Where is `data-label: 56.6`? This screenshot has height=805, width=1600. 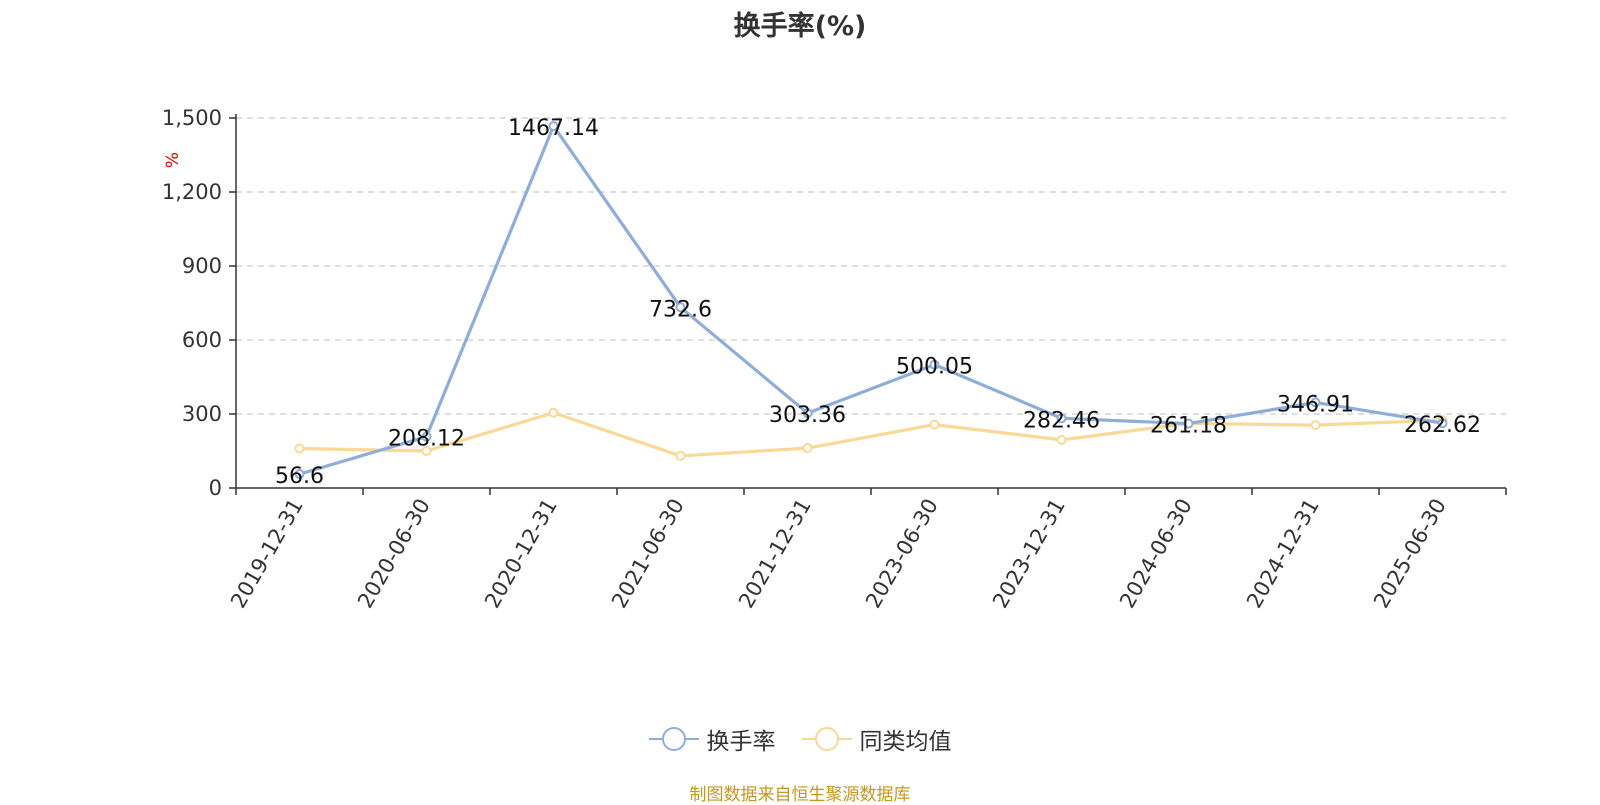 data-label: 56.6 is located at coordinates (299, 476).